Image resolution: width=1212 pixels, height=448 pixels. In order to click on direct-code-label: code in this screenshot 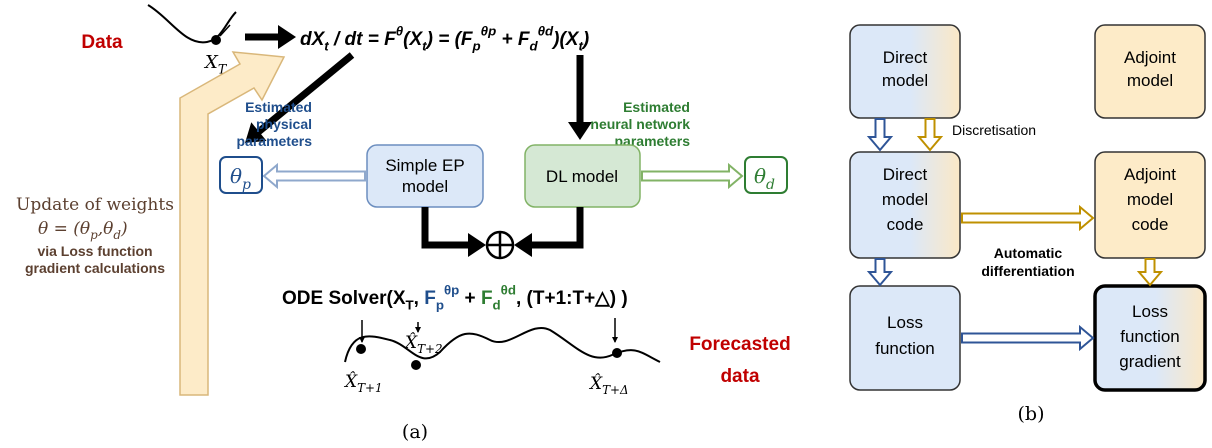, I will do `click(905, 224)`.